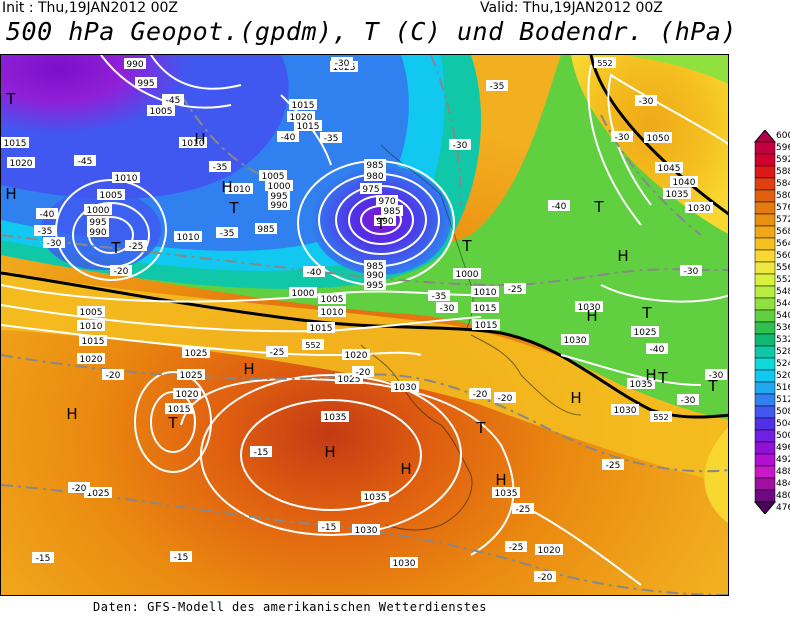  I want to click on legend-tick-label: 540, so click(783, 316).